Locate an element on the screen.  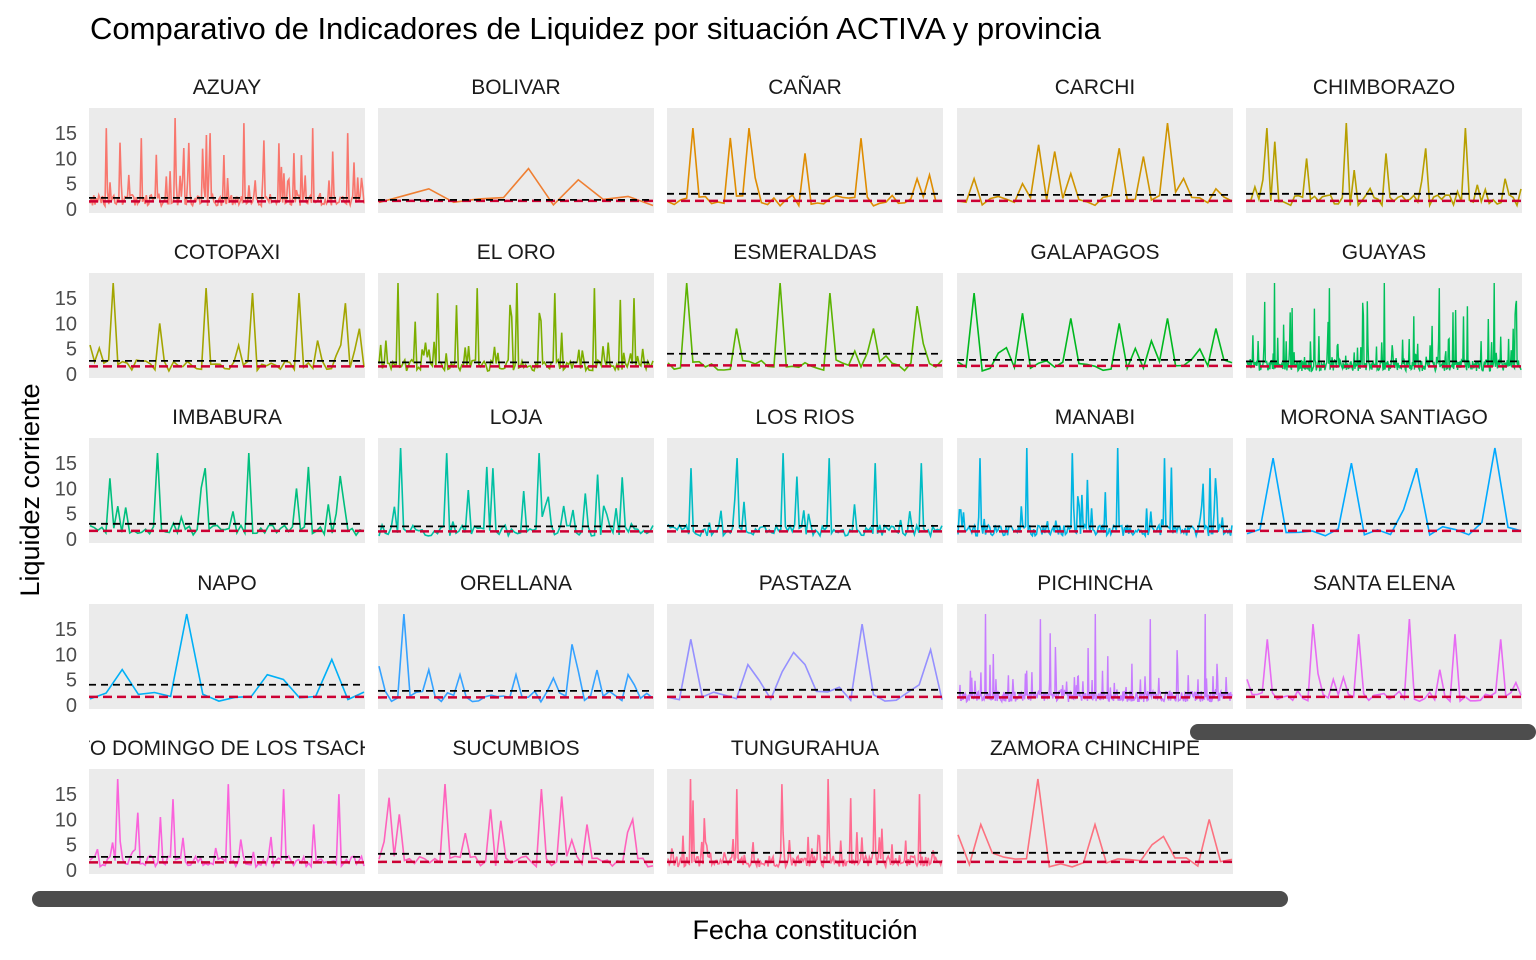
facet-panel: EL ORO is located at coordinates (516, 309).